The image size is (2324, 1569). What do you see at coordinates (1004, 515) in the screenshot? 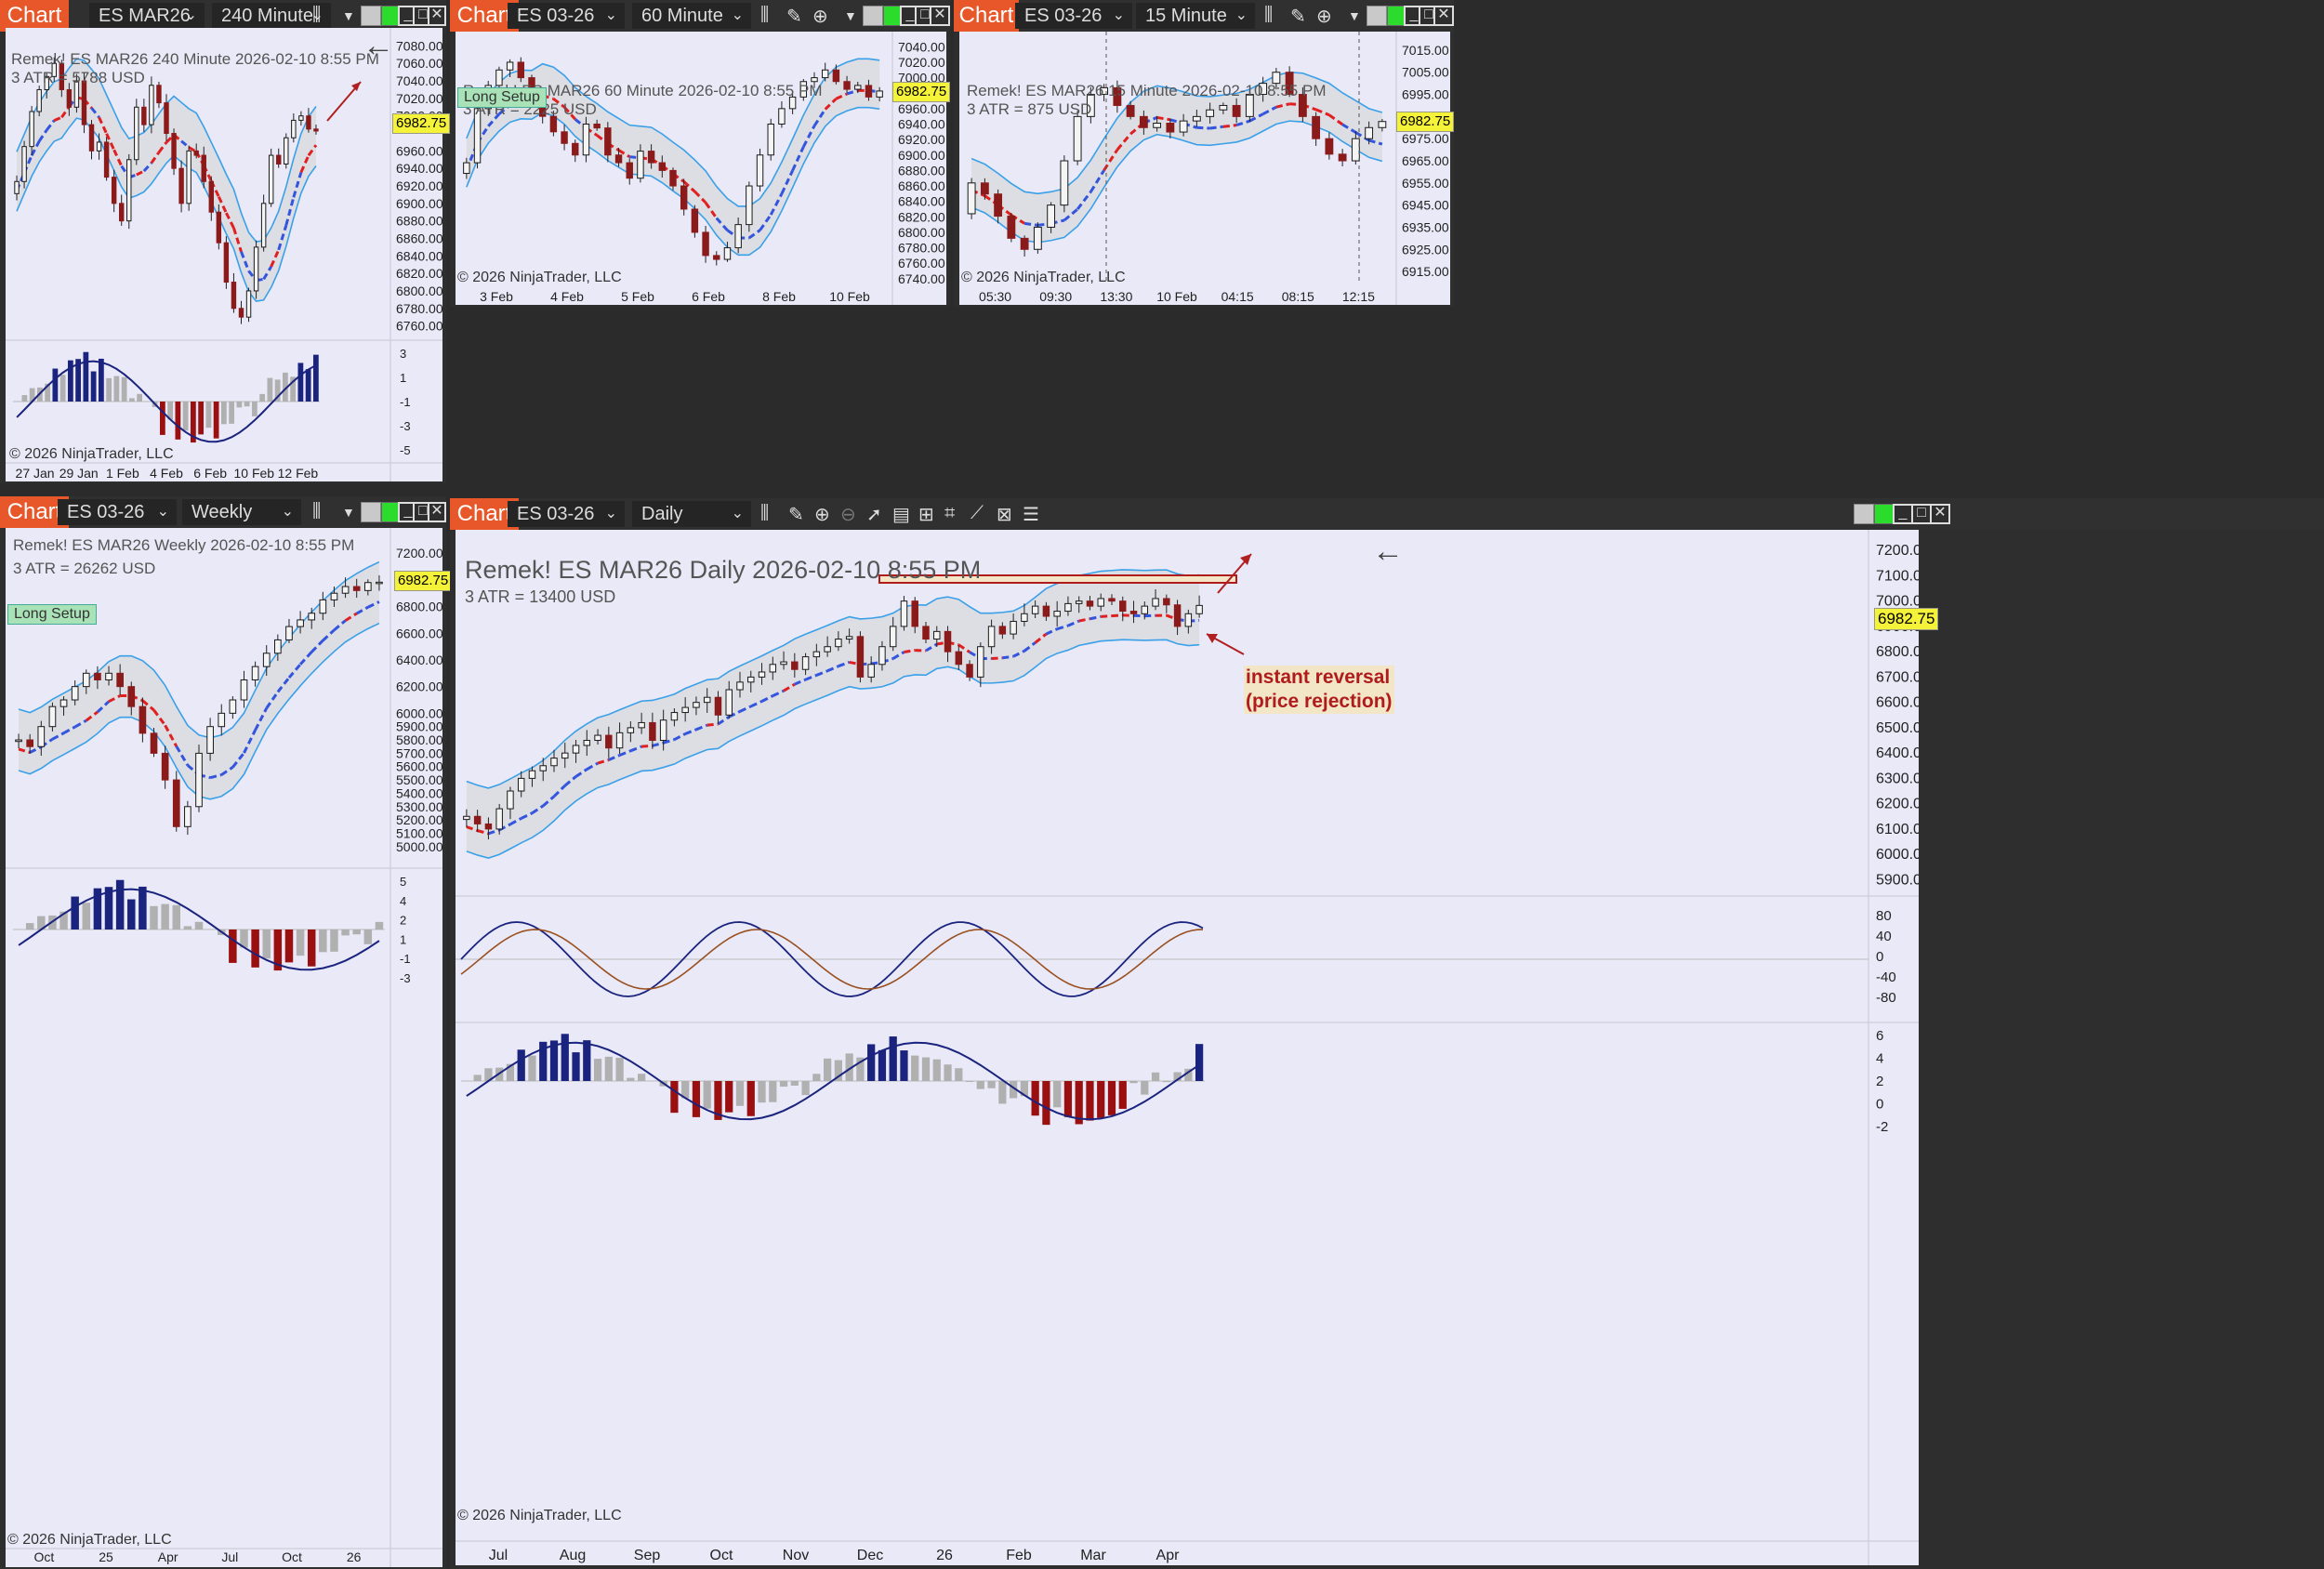
I see `templates-icon: ⊠` at bounding box center [1004, 515].